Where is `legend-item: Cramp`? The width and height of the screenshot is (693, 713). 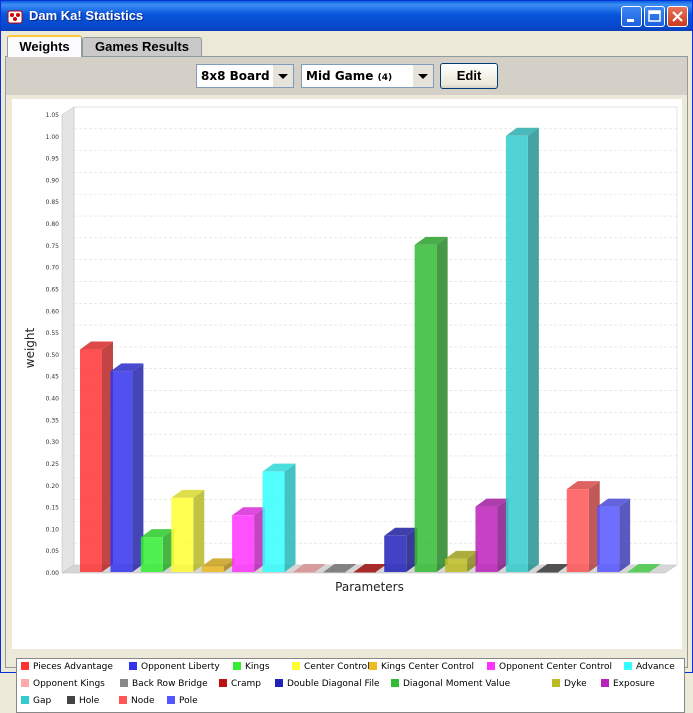 legend-item: Cramp is located at coordinates (240, 684).